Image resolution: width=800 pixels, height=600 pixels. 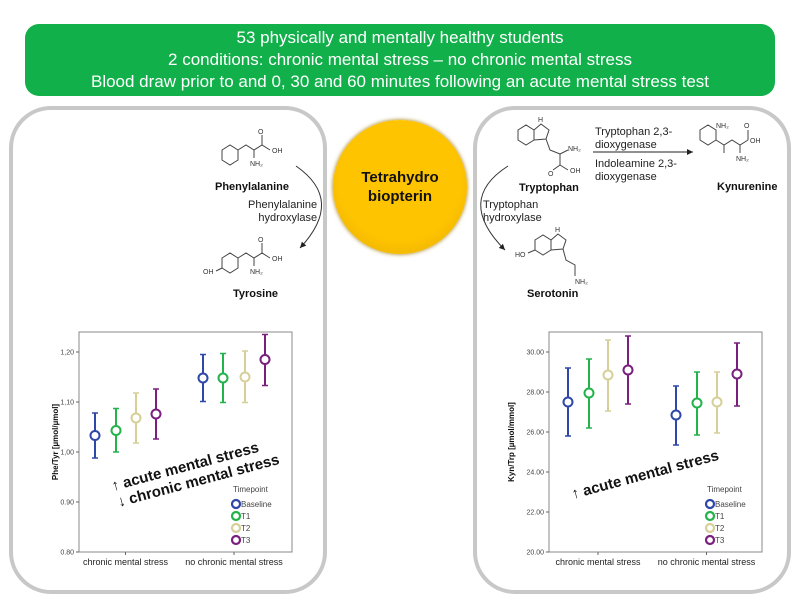 What do you see at coordinates (535, 553) in the screenshot?
I see `y-tick-label: 20.00` at bounding box center [535, 553].